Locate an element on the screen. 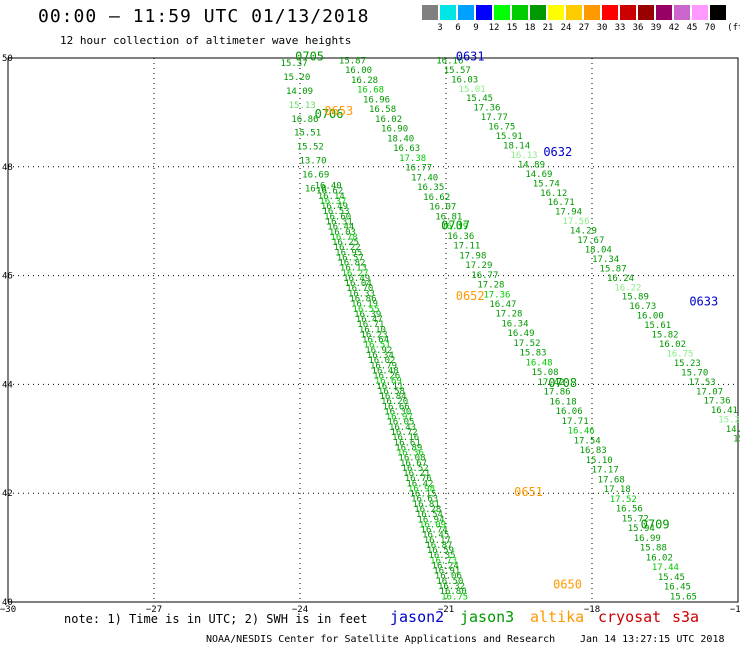 The height and width of the screenshot is (650, 740). swh-value: 16.73 is located at coordinates (642, 307).